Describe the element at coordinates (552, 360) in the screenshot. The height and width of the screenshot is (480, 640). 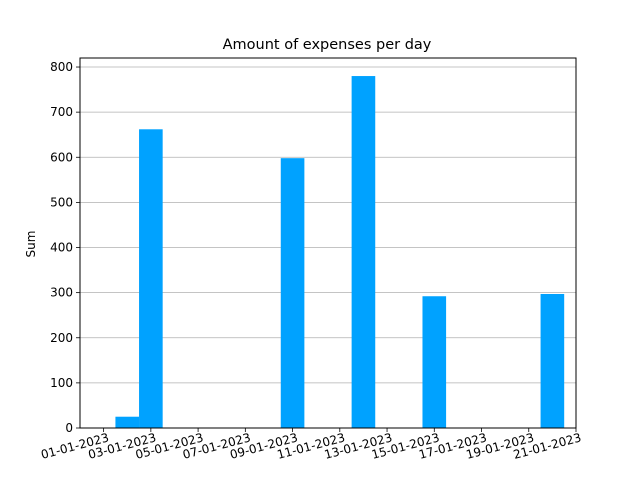
I see `bar-20-01-2023` at that location.